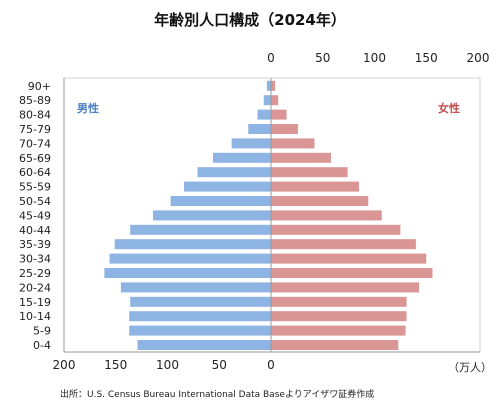 The image size is (500, 414). Describe the element at coordinates (167, 365) in the screenshot. I see `bottom-tick-label: 100` at that location.